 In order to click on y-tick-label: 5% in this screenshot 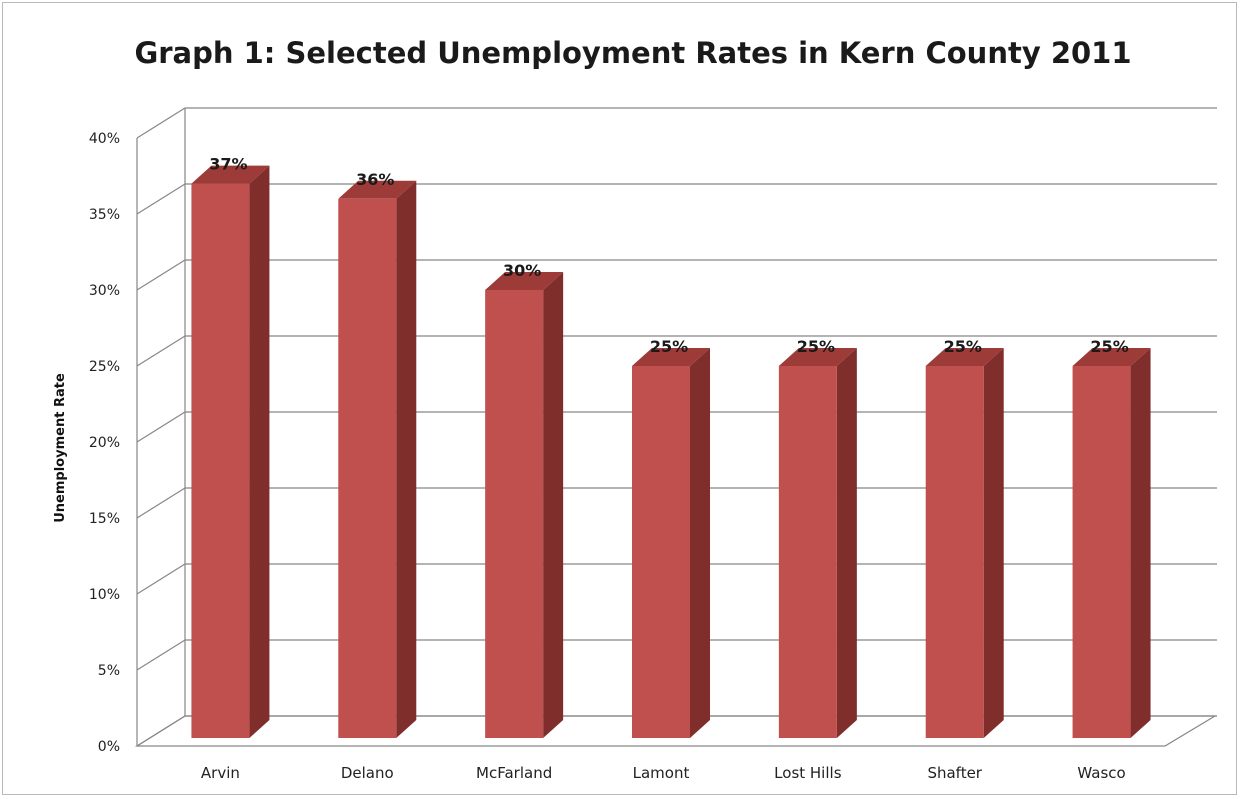, I will do `click(109, 671)`.